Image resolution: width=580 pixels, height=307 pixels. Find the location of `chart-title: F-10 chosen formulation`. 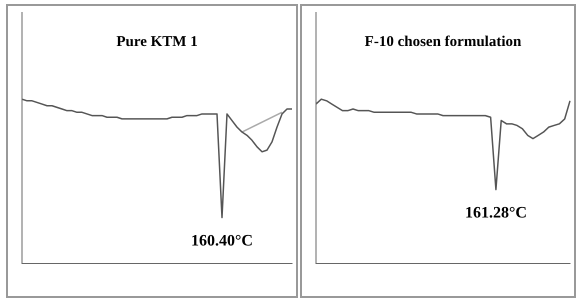

chart-title: F-10 chosen formulation is located at coordinates (443, 42).